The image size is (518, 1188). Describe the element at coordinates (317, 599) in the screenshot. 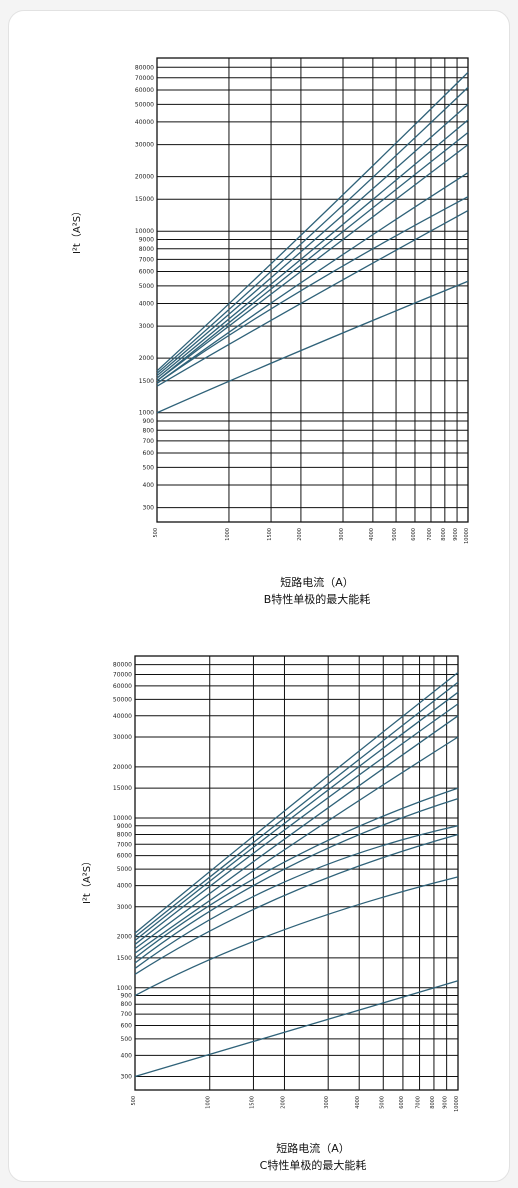

I see `chart-title: B特性单极的最大能耗` at that location.